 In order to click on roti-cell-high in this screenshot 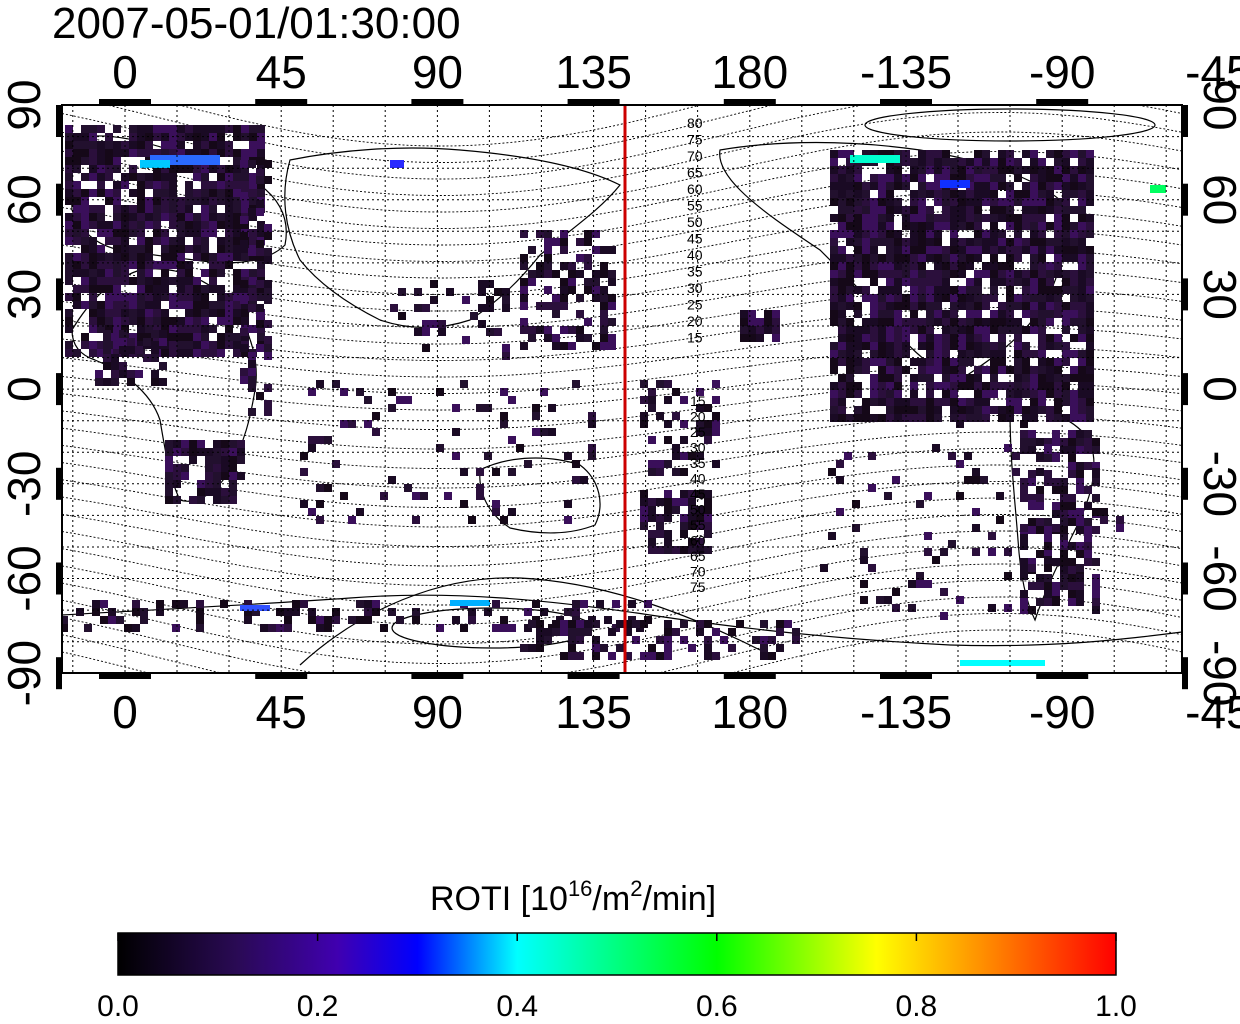, I will do `click(1002, 663)`.